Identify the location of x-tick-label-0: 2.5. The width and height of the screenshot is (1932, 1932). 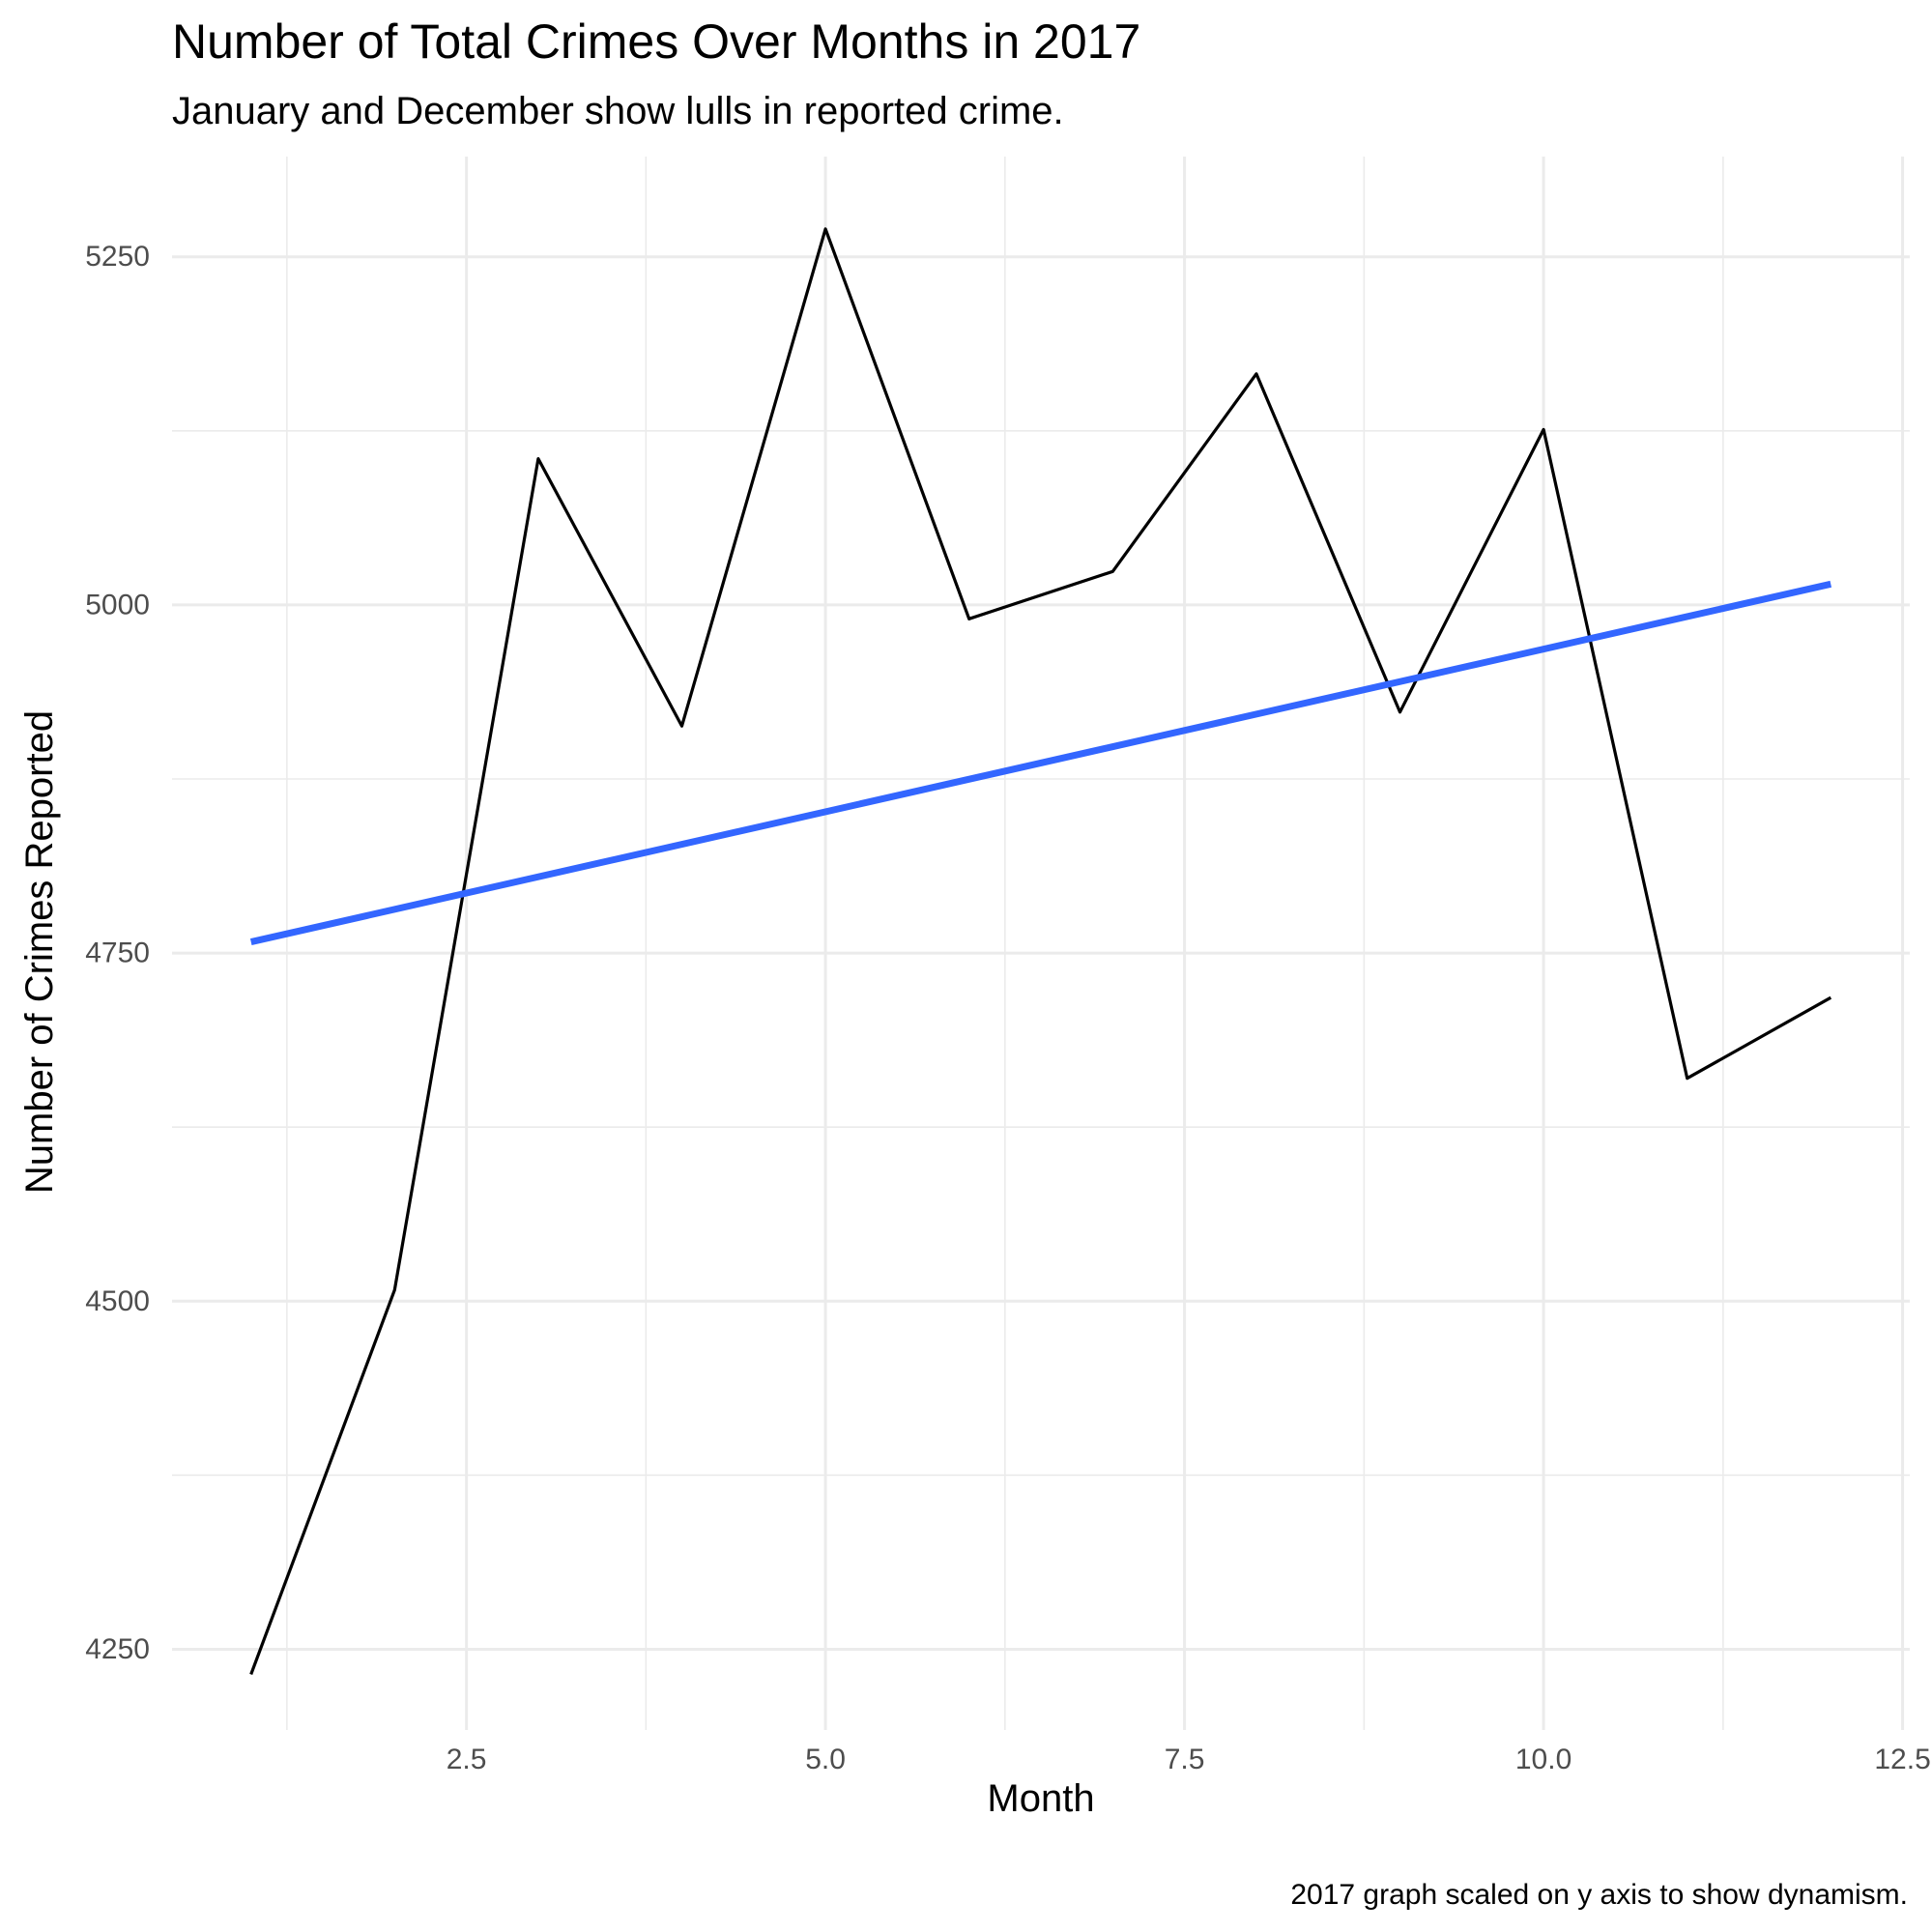
(467, 1759).